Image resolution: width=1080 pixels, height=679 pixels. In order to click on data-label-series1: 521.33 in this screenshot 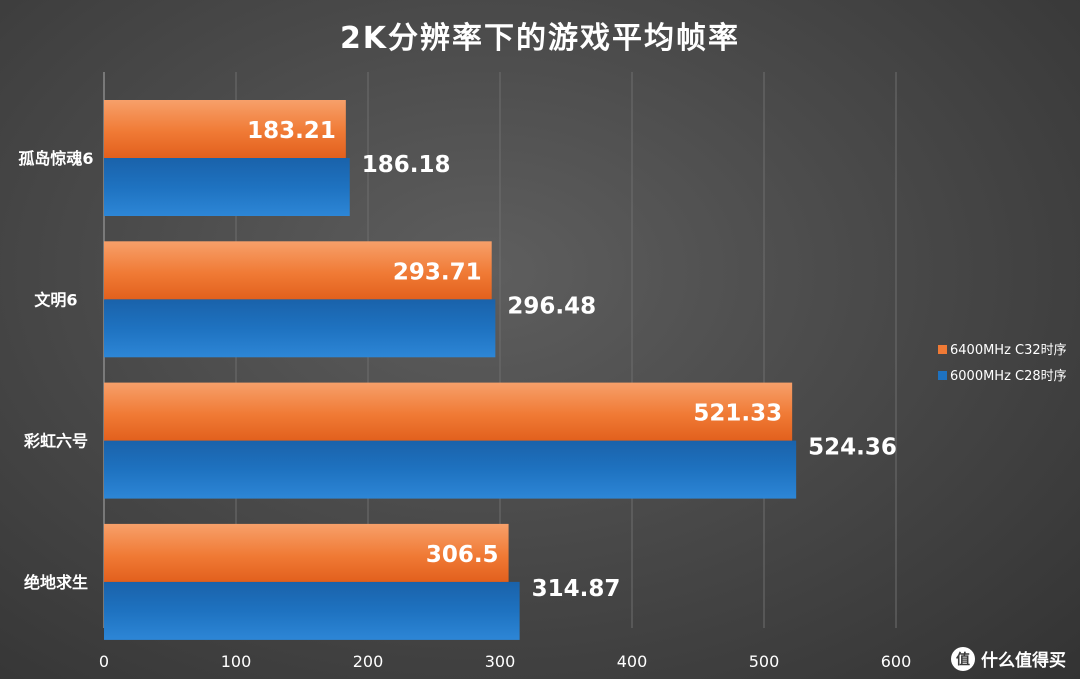, I will do `click(737, 414)`.